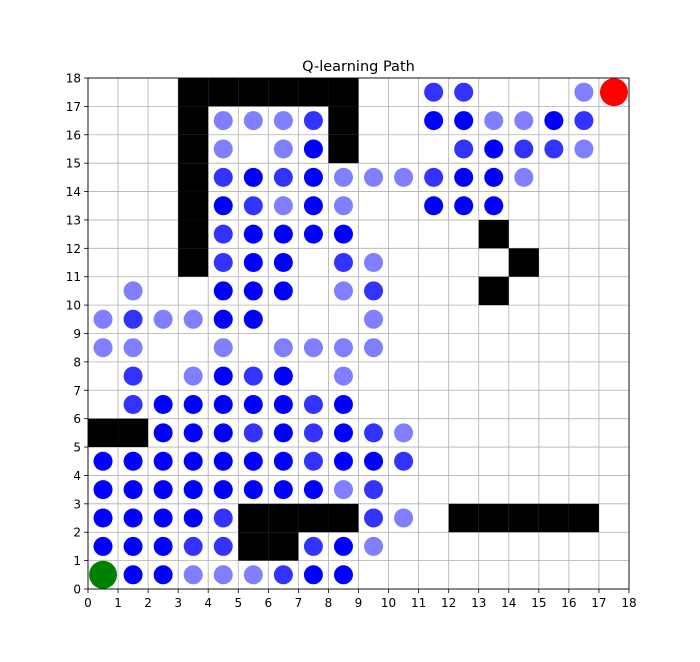 This screenshot has width=700, height=662. I want to click on y-tick-label: 17, so click(73, 107).